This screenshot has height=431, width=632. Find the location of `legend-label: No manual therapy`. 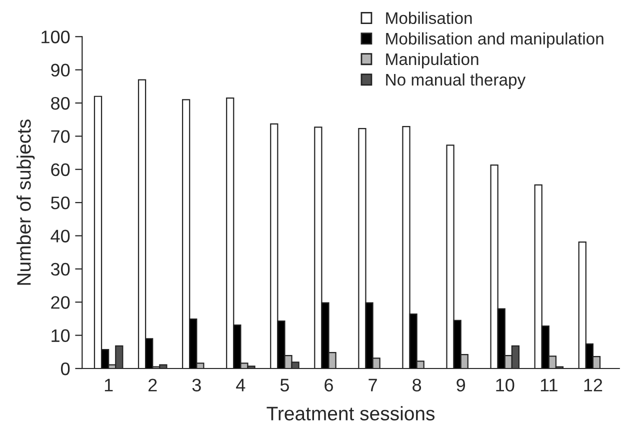

legend-label: No manual therapy is located at coordinates (456, 81).